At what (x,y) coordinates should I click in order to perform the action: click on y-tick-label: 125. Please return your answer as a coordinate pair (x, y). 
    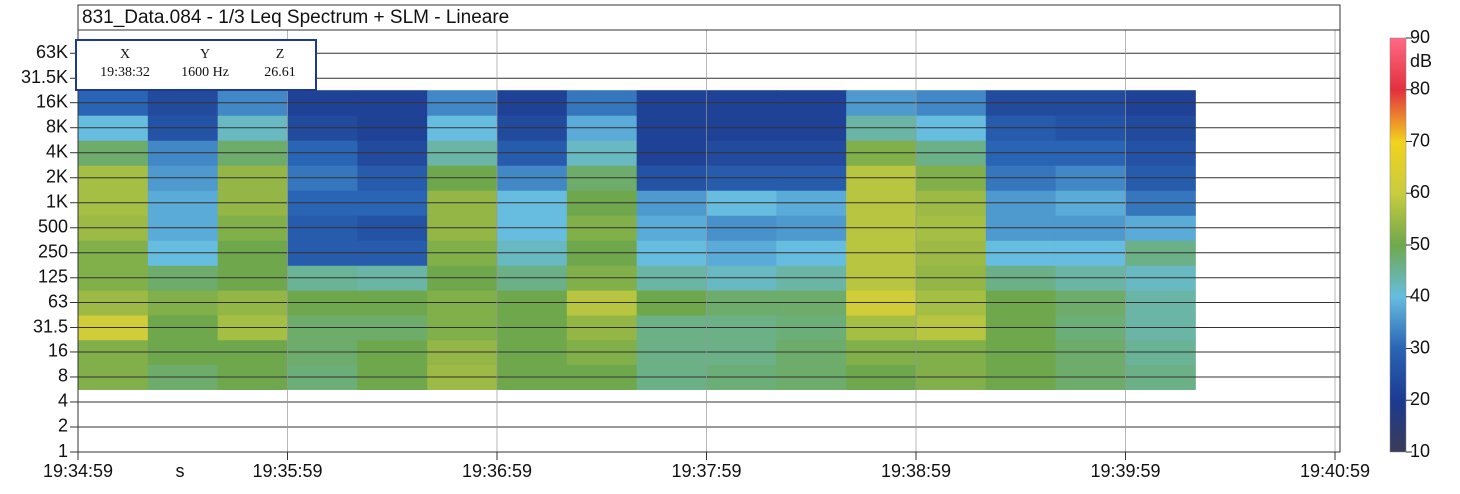
    Looking at the image, I should click on (53, 277).